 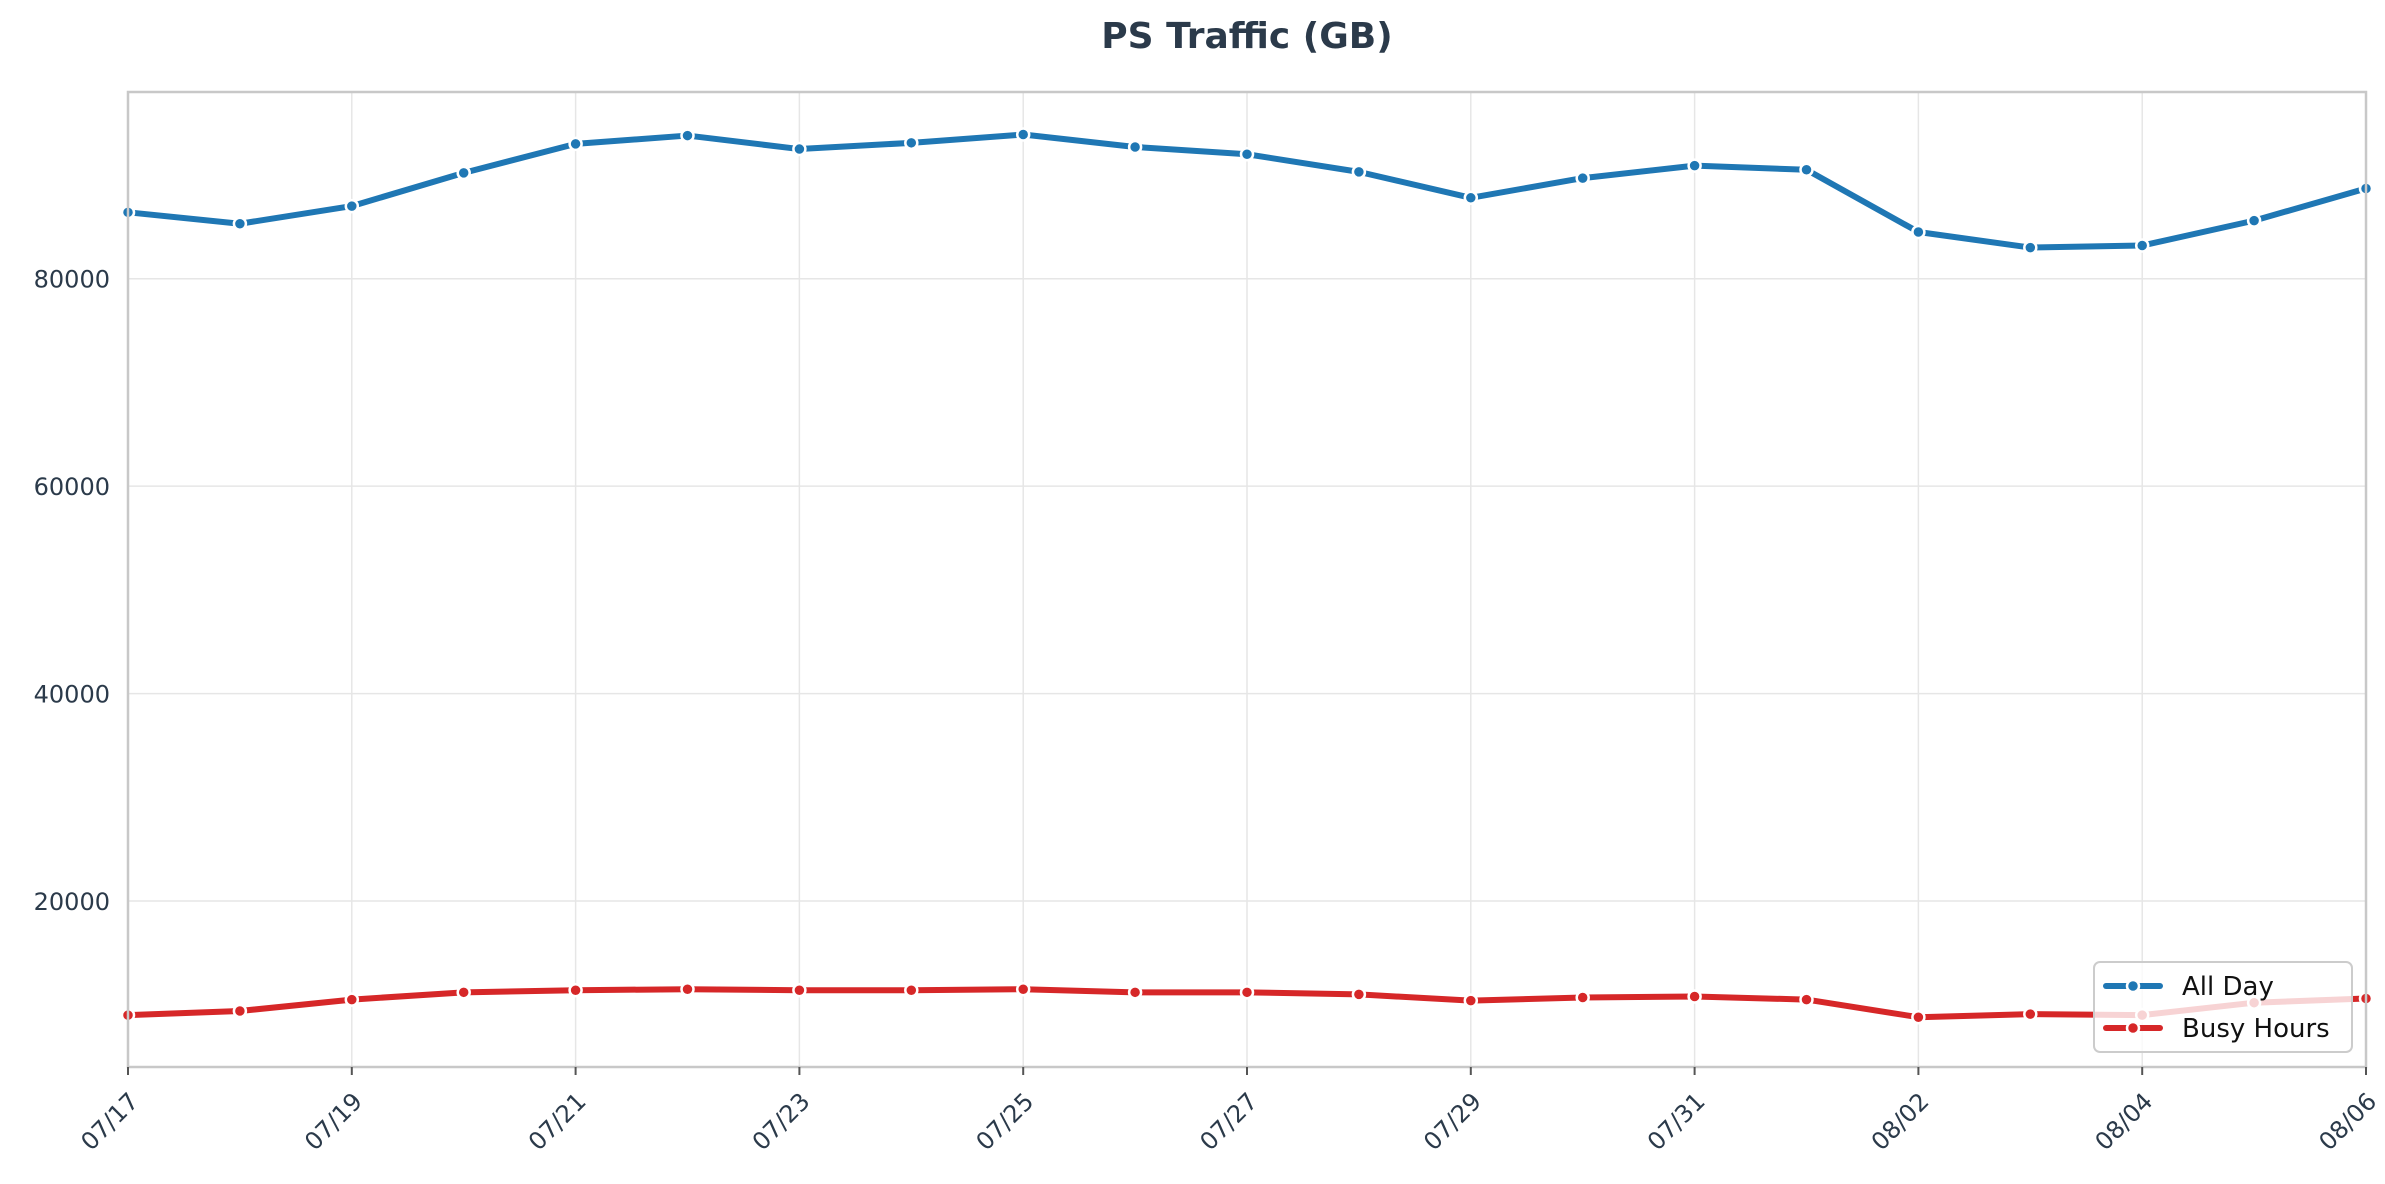 What do you see at coordinates (2124, 1121) in the screenshot?
I see `x-tick-label: 08/04` at bounding box center [2124, 1121].